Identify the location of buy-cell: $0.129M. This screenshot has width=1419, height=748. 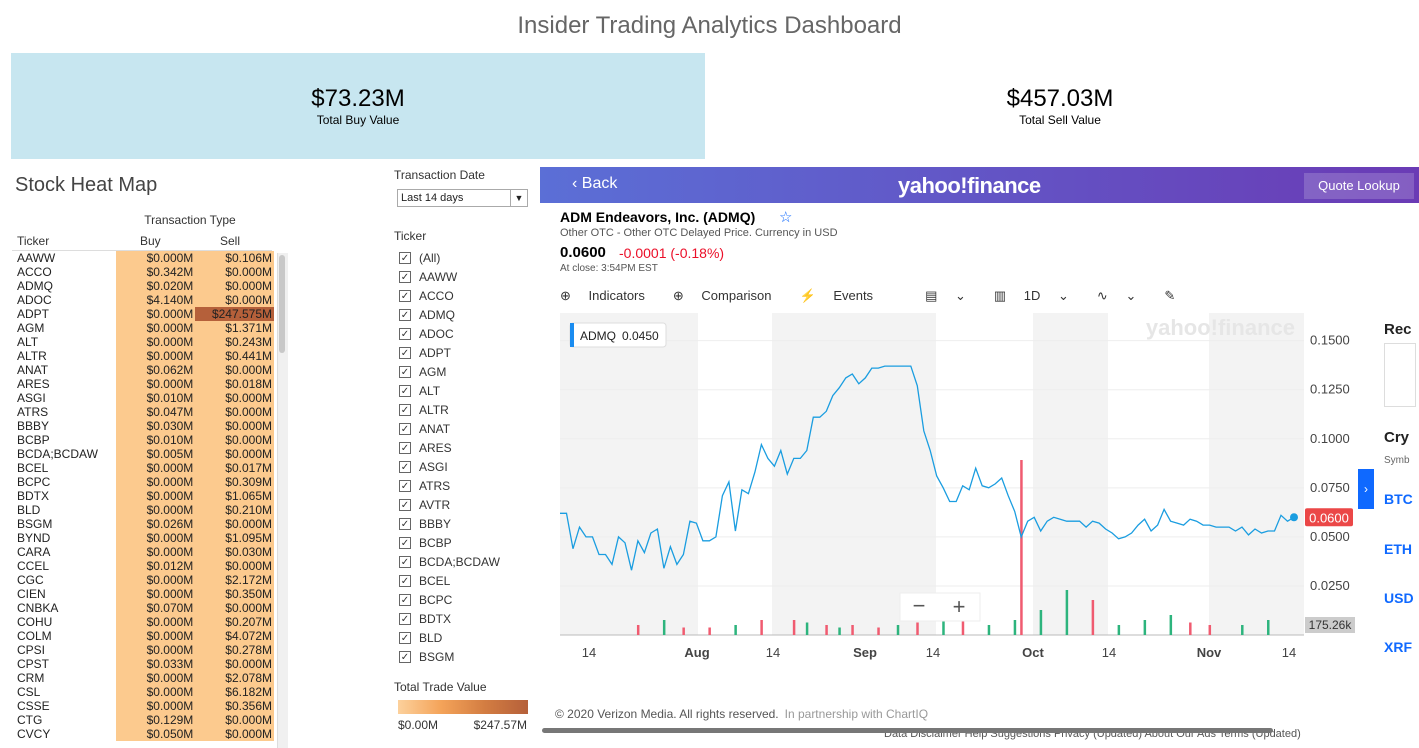
(155, 720).